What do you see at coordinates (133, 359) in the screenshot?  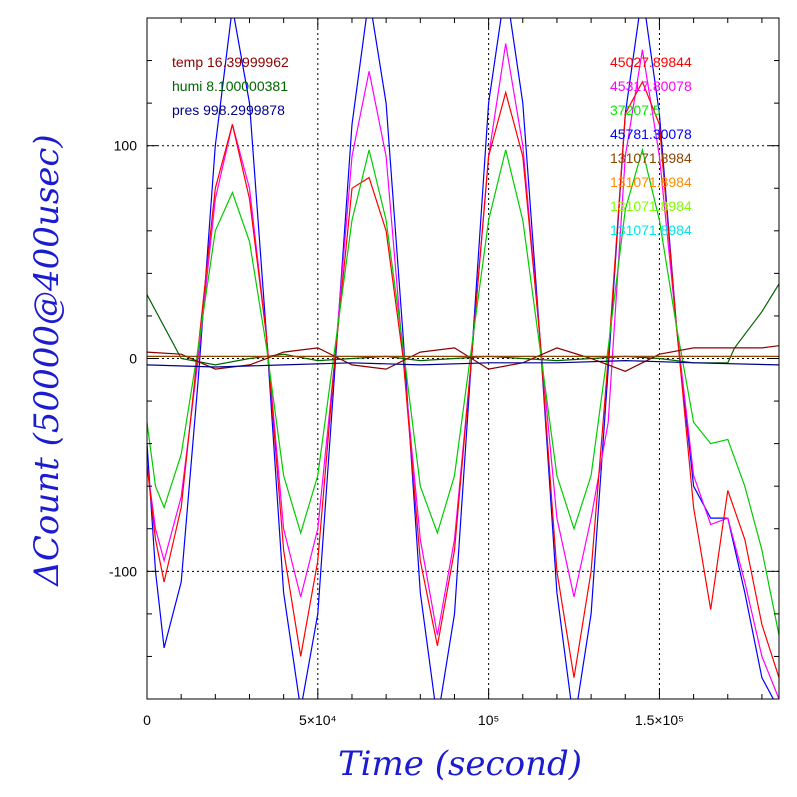 I see `y-tick-label: 0` at bounding box center [133, 359].